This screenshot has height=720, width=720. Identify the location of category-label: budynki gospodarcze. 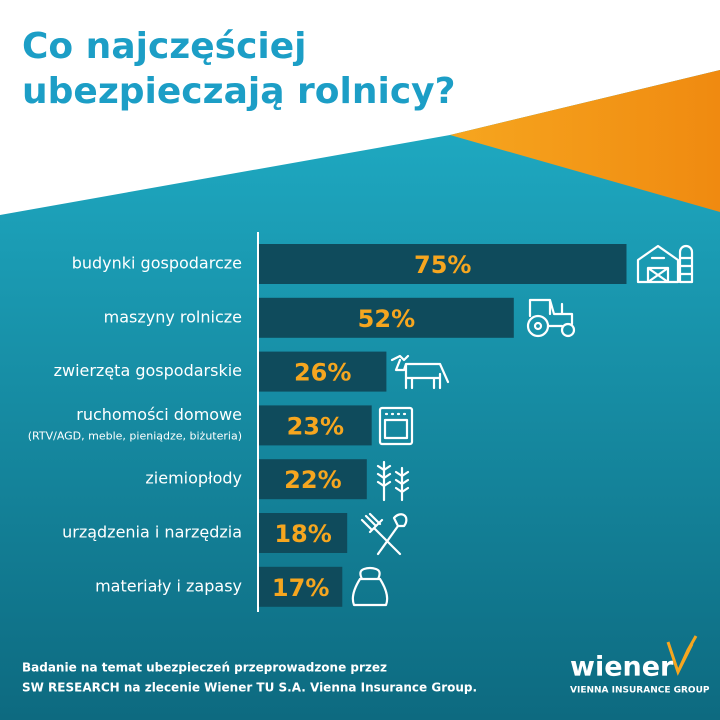
(157, 263).